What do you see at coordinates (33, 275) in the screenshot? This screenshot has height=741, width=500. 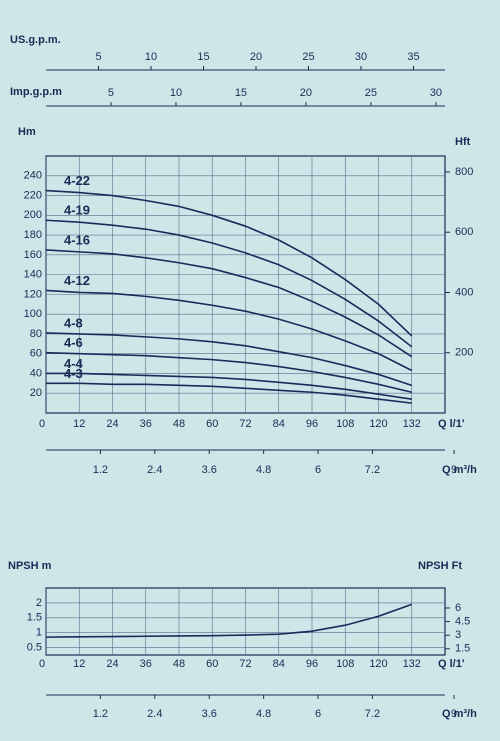 I see `y-tick-label: 140` at bounding box center [33, 275].